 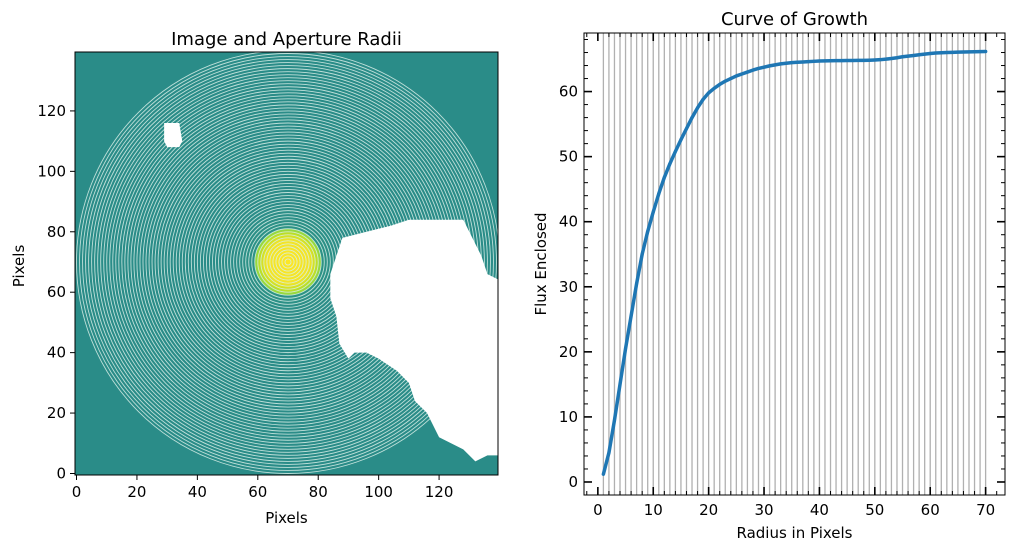 I want to click on growth-x-tick-label: 40, so click(x=819, y=510).